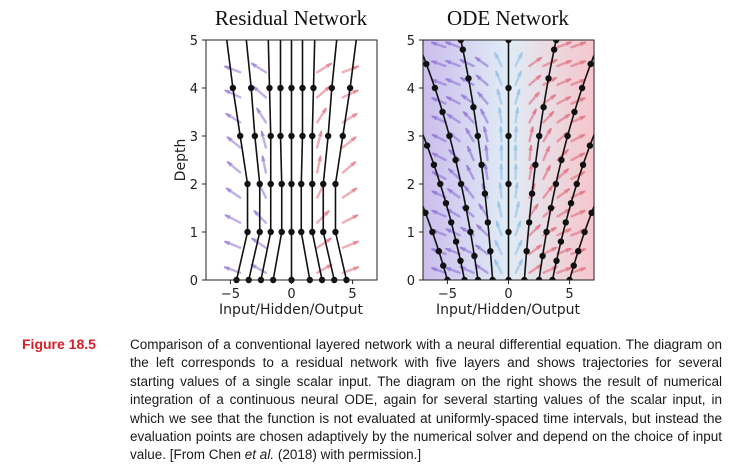 The width and height of the screenshot is (734, 465). I want to click on caption-text-tail: (2018) with permission.], so click(347, 454).